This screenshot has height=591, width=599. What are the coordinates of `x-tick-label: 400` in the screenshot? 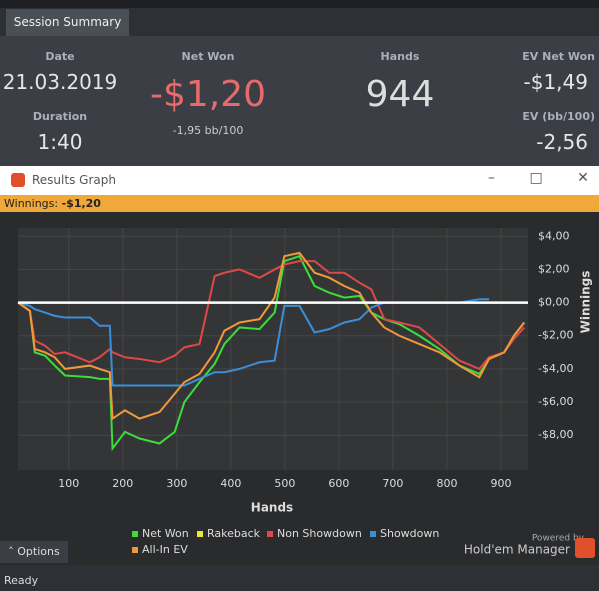 It's located at (230, 483).